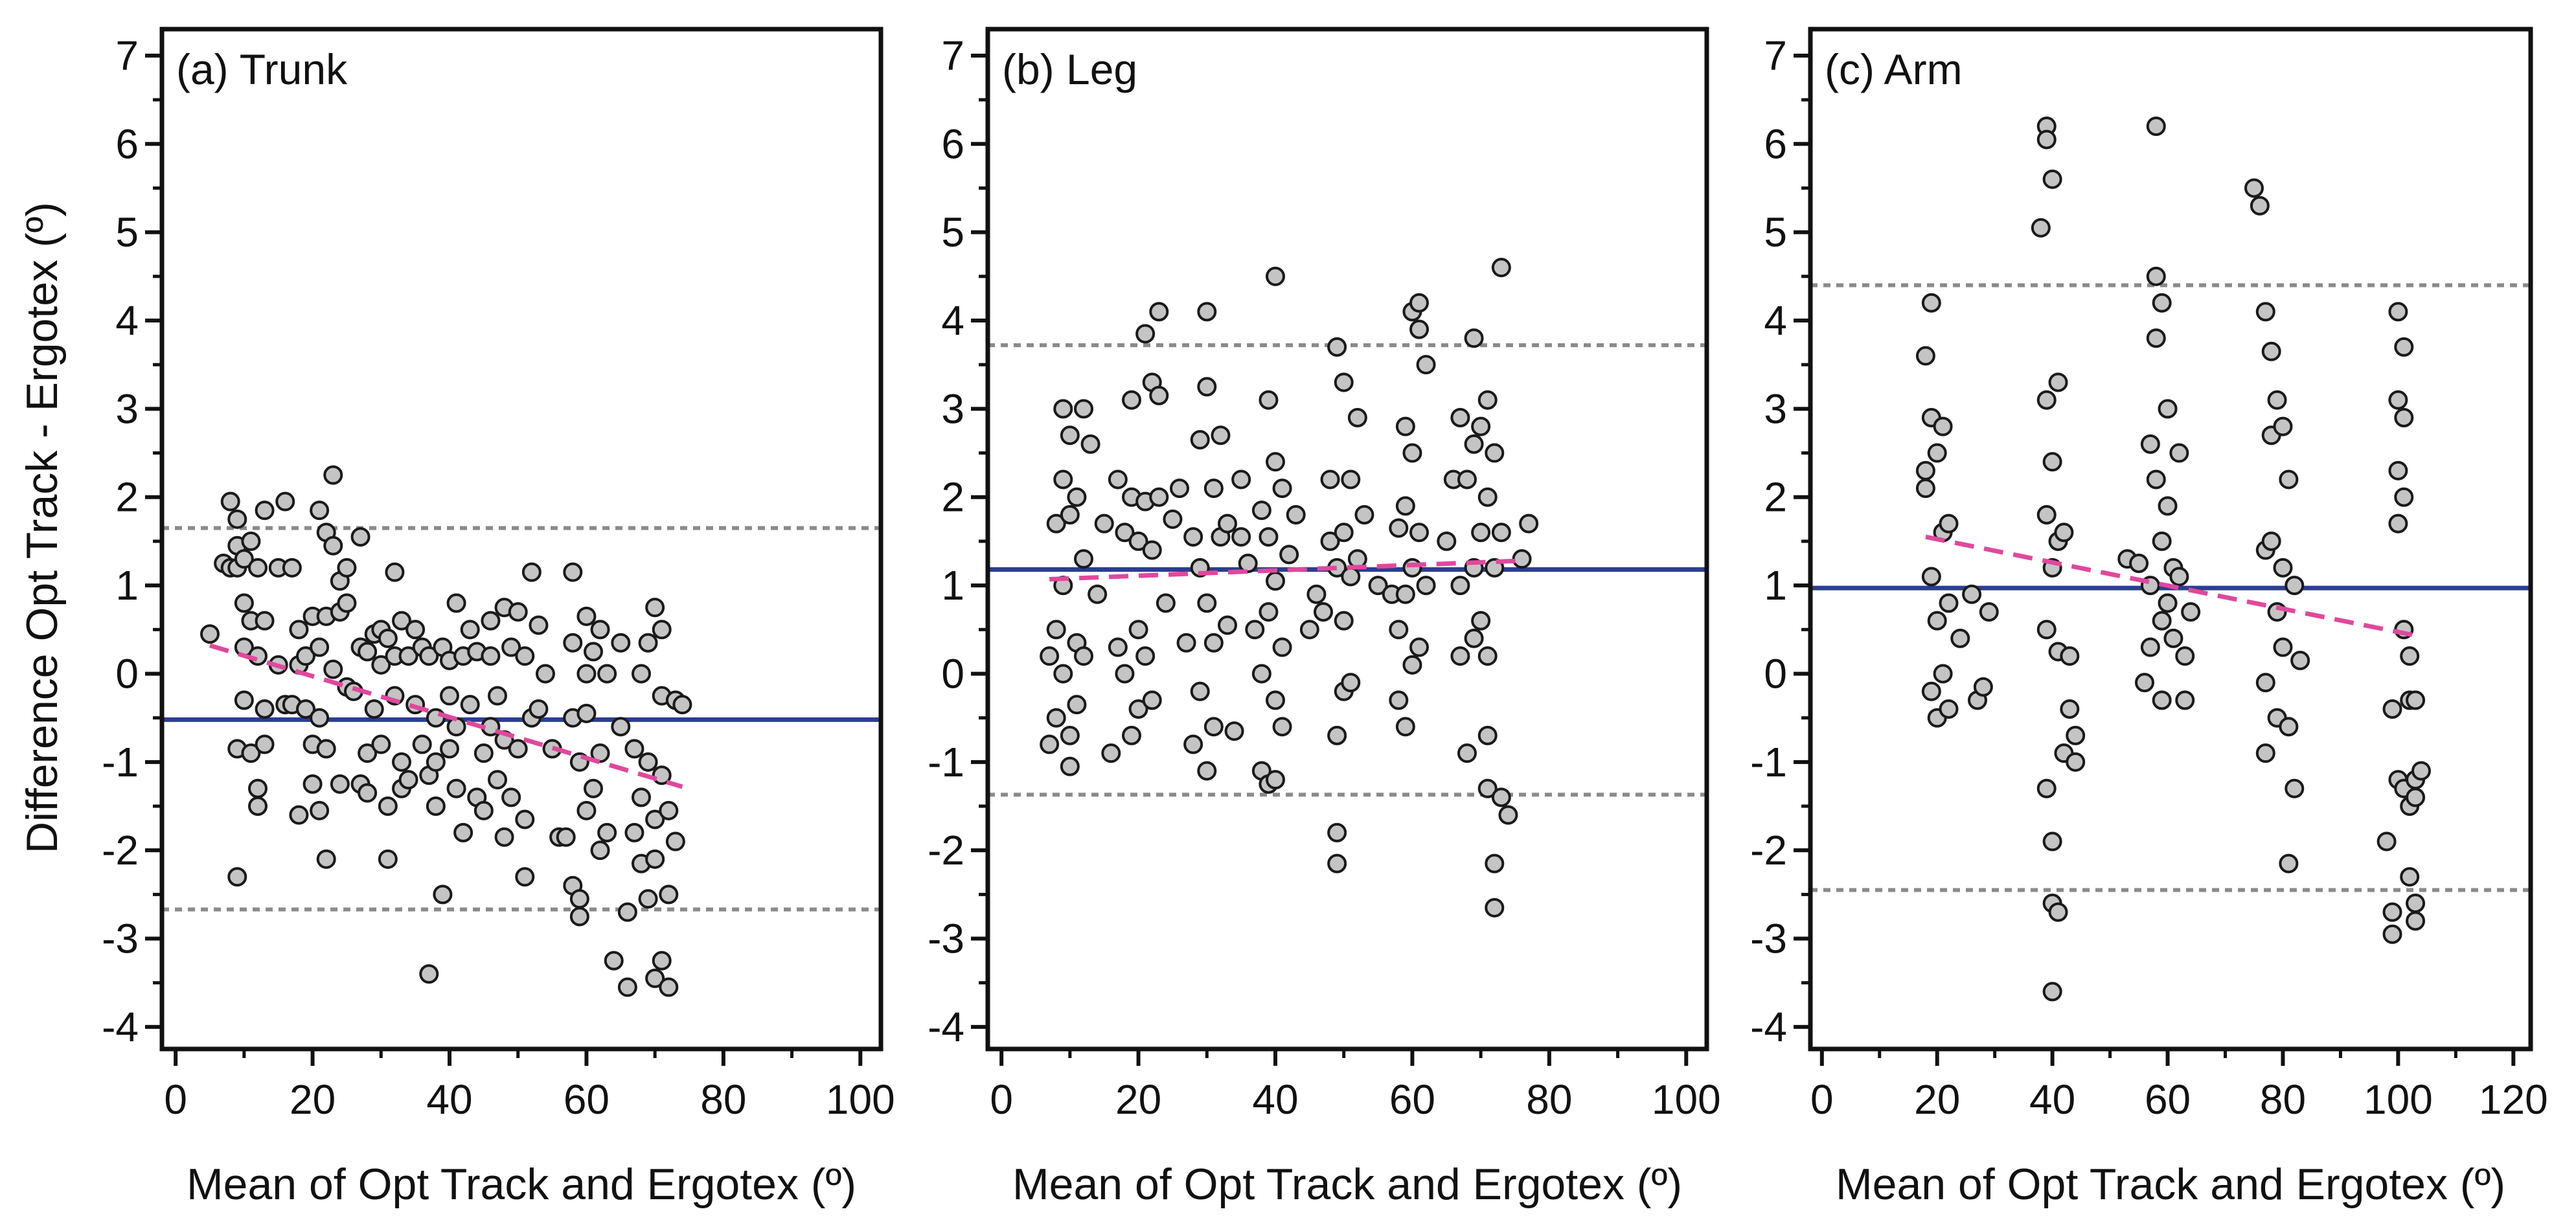 This screenshot has height=1218, width=2576. Describe the element at coordinates (587, 1099) in the screenshot. I see `x-tick-label: 60` at that location.